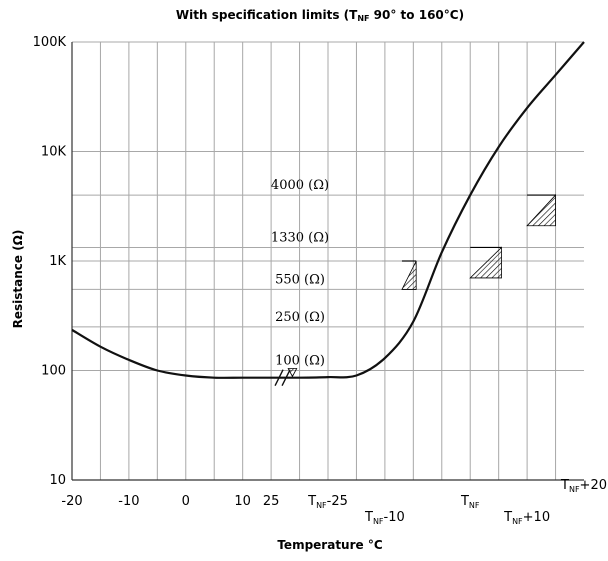  Describe the element at coordinates (470, 502) in the screenshot. I see `x-tick-label: TNF` at that location.